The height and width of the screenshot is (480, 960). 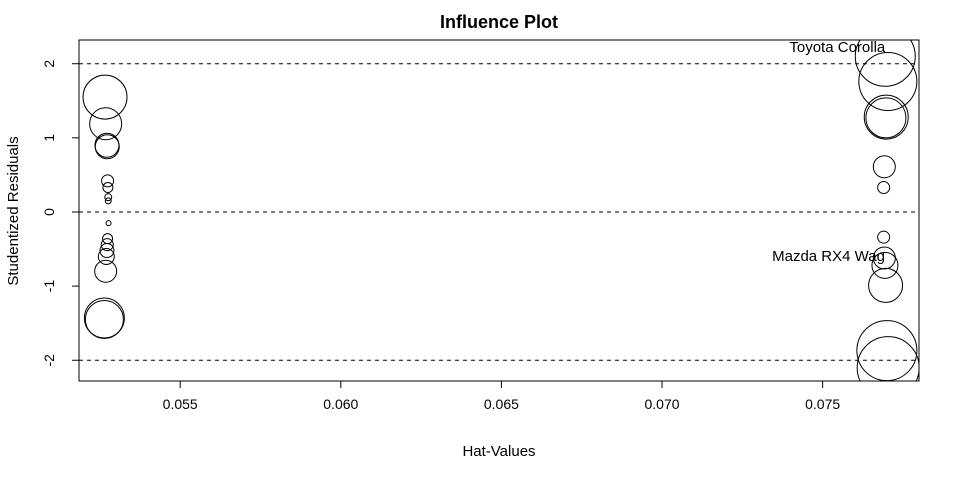 I want to click on y-axis: -2 -1 0 1 2, so click(x=60, y=213).